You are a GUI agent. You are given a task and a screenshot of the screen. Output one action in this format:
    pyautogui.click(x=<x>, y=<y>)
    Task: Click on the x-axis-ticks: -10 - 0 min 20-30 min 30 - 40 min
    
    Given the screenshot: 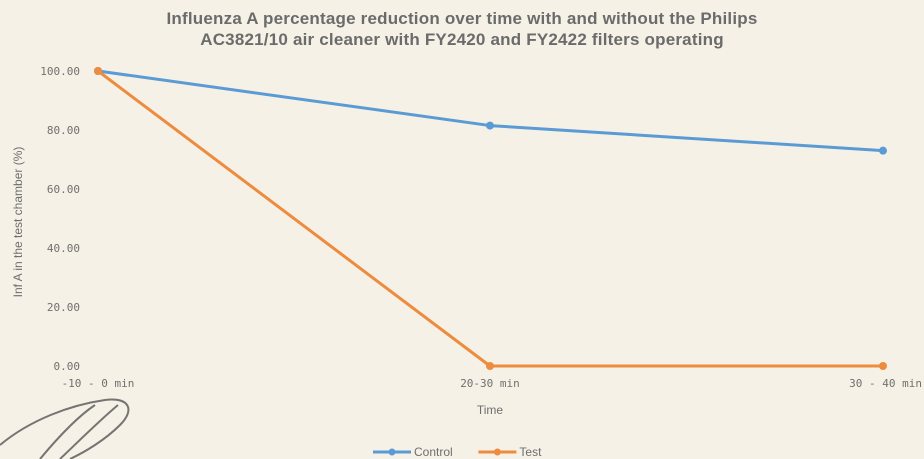 What is the action you would take?
    pyautogui.click(x=492, y=383)
    